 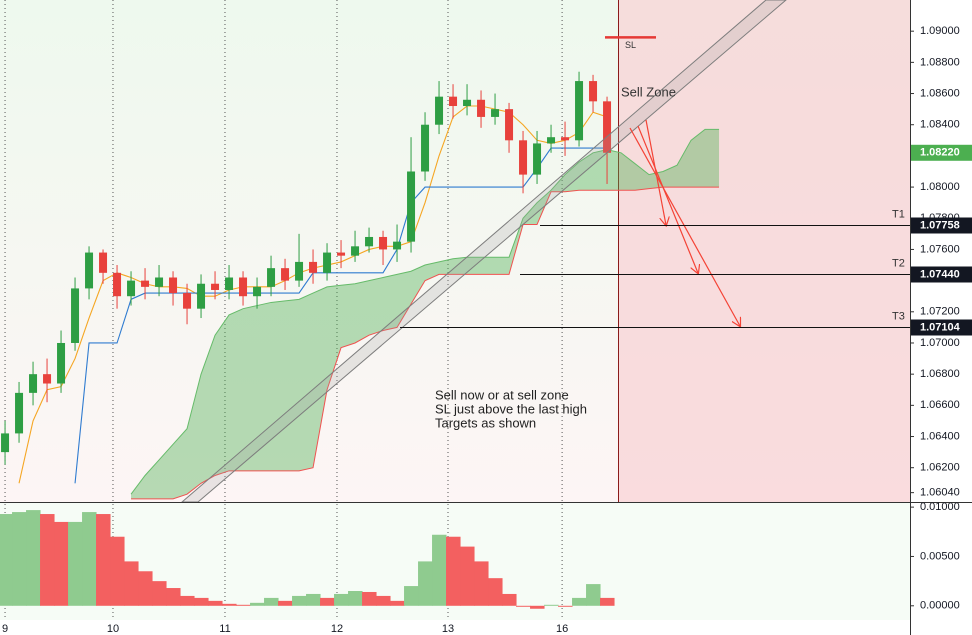 What do you see at coordinates (940, 62) in the screenshot?
I see `y-tick-label: 1.08800` at bounding box center [940, 62].